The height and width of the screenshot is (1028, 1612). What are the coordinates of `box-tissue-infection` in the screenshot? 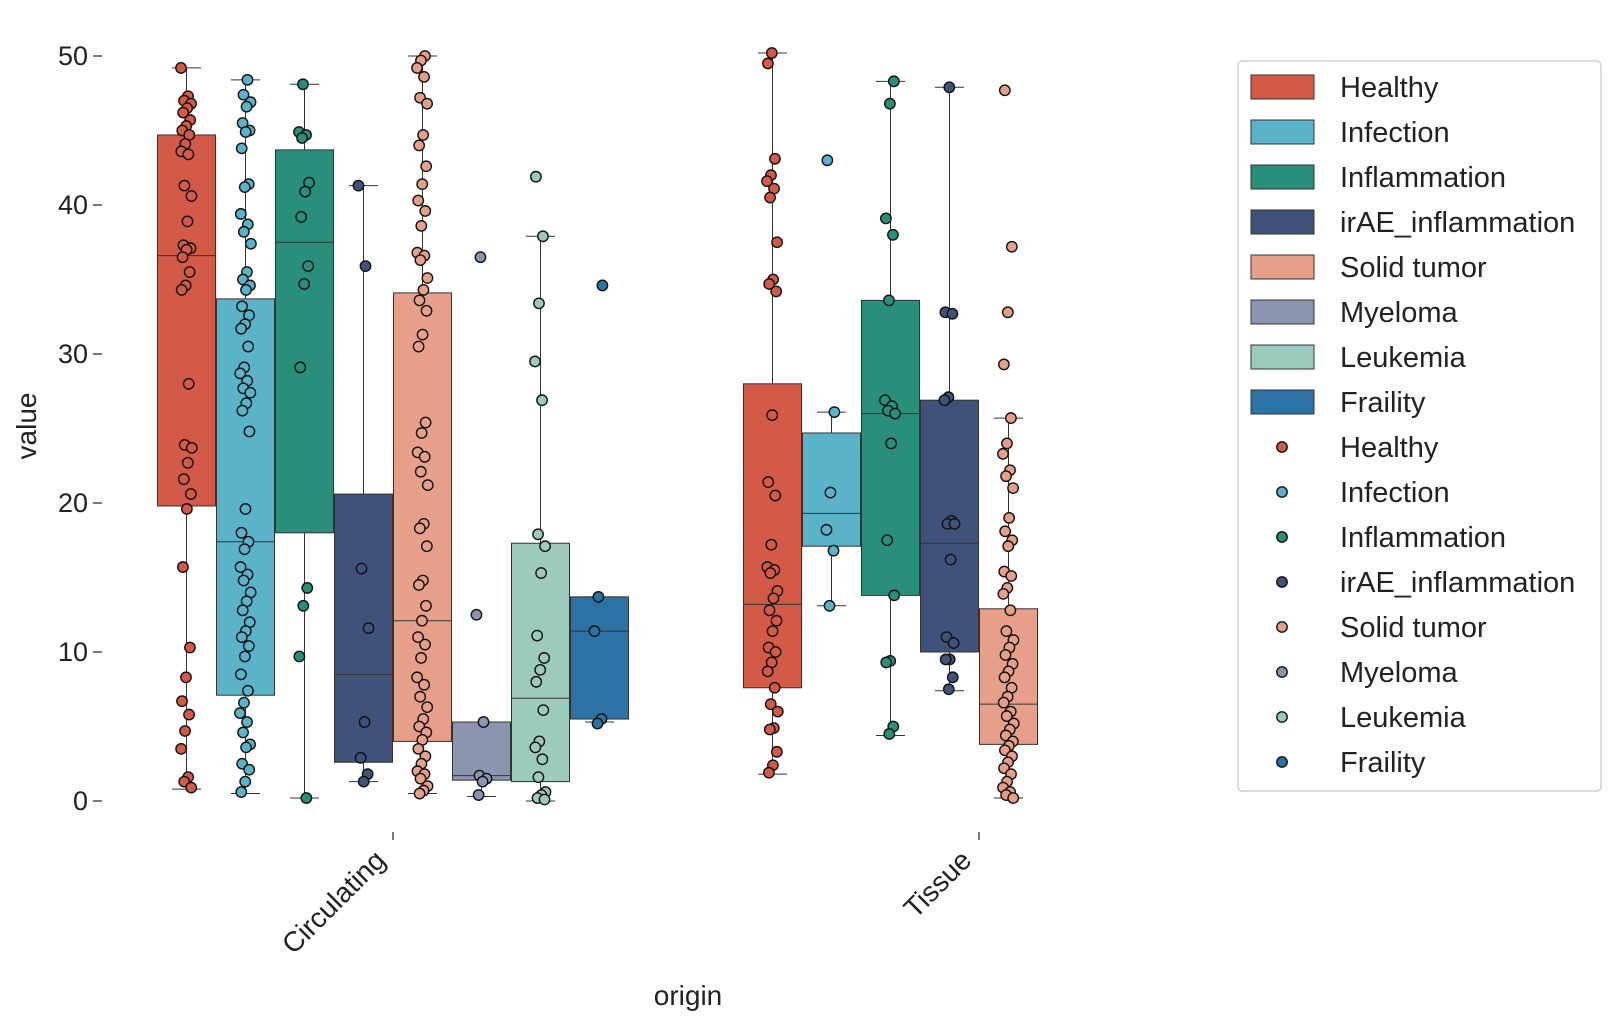 It's located at (831, 509).